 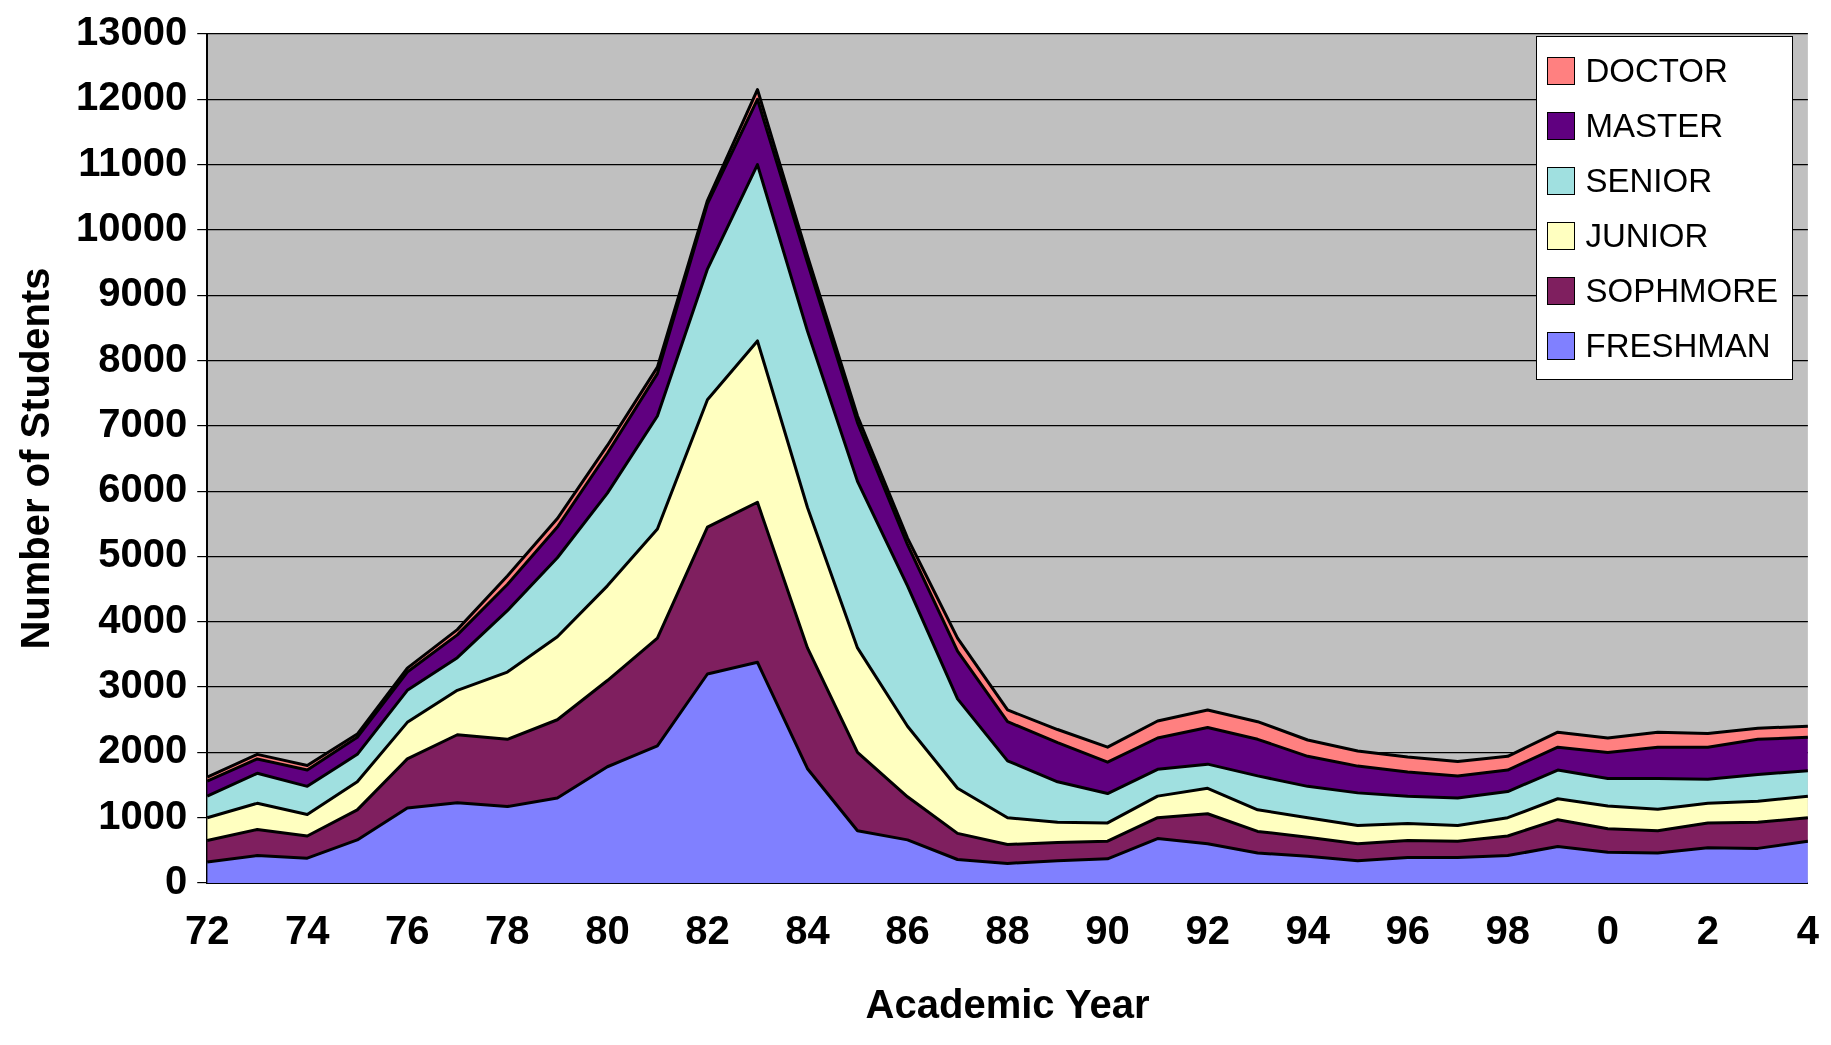 What do you see at coordinates (907, 930) in the screenshot?
I see `x-tick-label: 86` at bounding box center [907, 930].